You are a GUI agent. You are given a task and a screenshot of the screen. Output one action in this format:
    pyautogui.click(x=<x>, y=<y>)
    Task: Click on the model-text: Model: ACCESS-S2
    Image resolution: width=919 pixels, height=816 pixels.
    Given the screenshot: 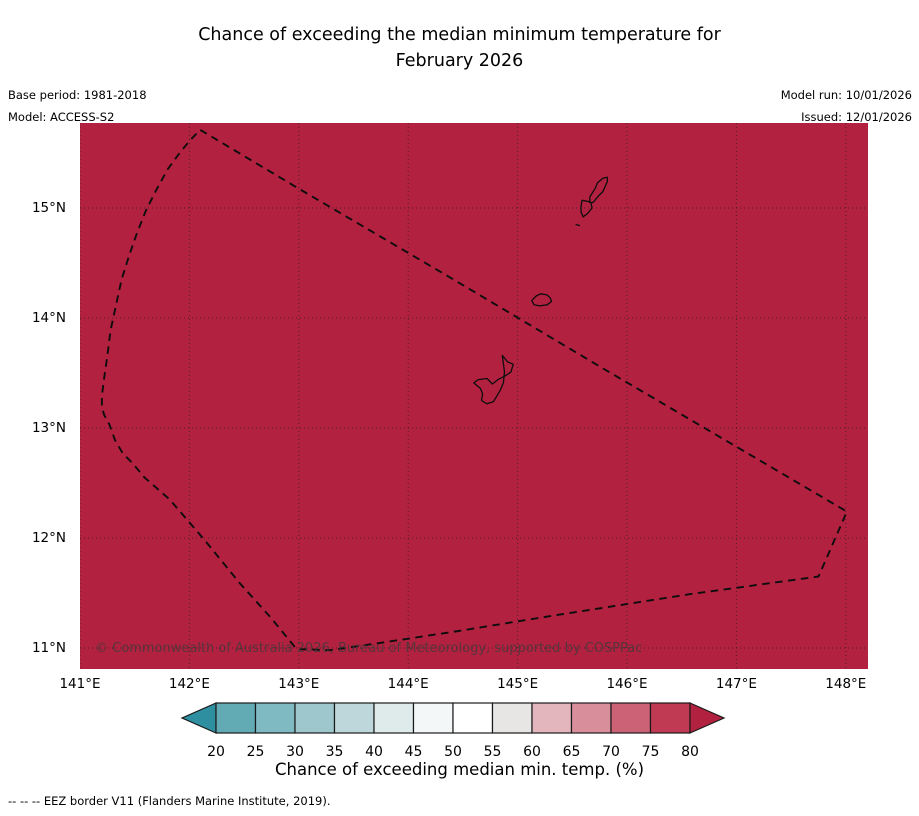 What is the action you would take?
    pyautogui.click(x=61, y=117)
    